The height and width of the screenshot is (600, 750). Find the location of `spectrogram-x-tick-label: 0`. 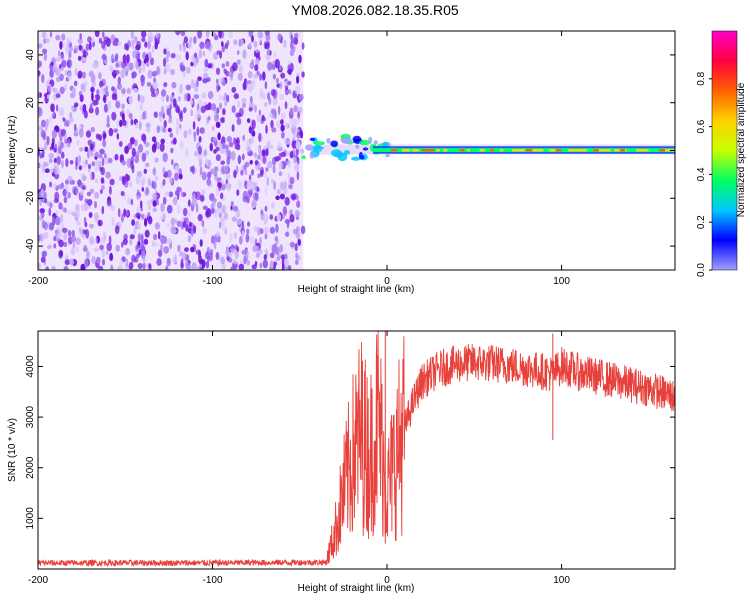

spectrogram-x-tick-label: 0 is located at coordinates (387, 281).